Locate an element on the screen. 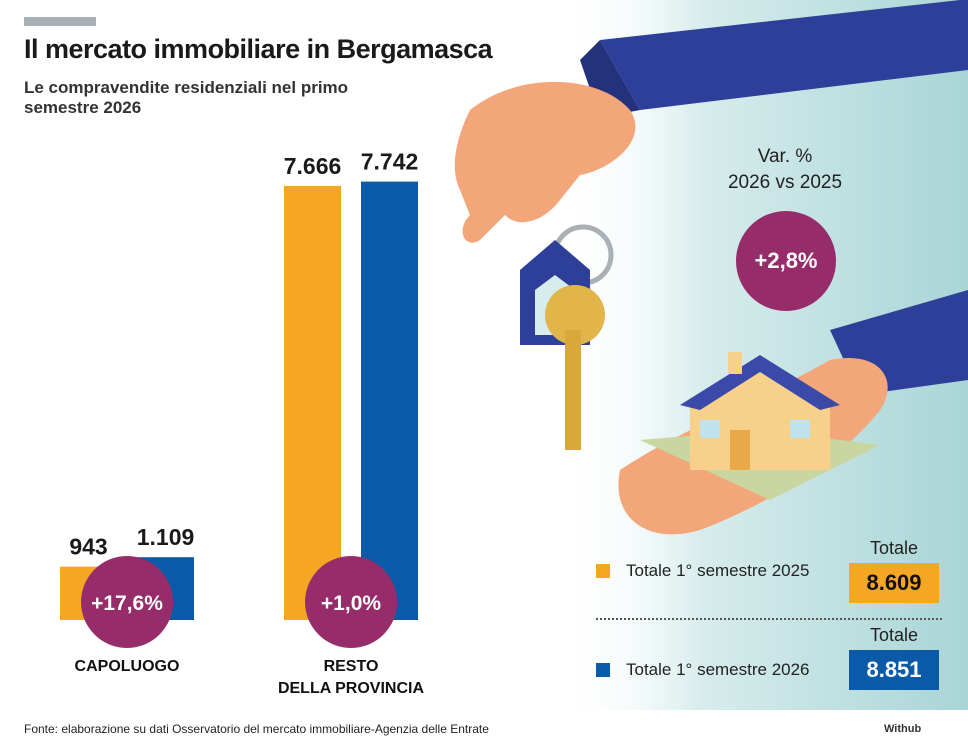 The height and width of the screenshot is (752, 968). legend-label-2026: Totale 1° semestre 2026 is located at coordinates (718, 669).